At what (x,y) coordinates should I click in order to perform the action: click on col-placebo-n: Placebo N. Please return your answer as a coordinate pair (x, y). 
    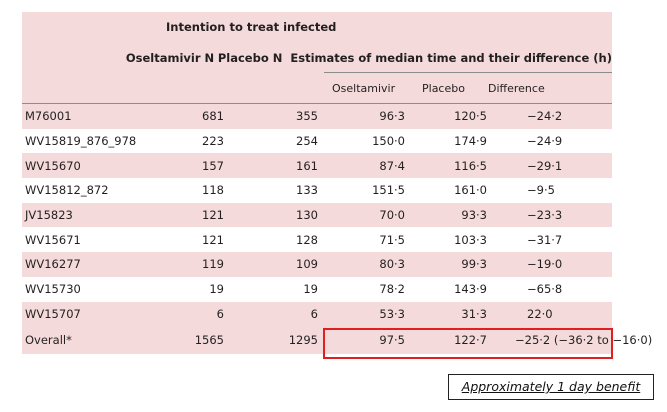
    Looking at the image, I should click on (250, 57).